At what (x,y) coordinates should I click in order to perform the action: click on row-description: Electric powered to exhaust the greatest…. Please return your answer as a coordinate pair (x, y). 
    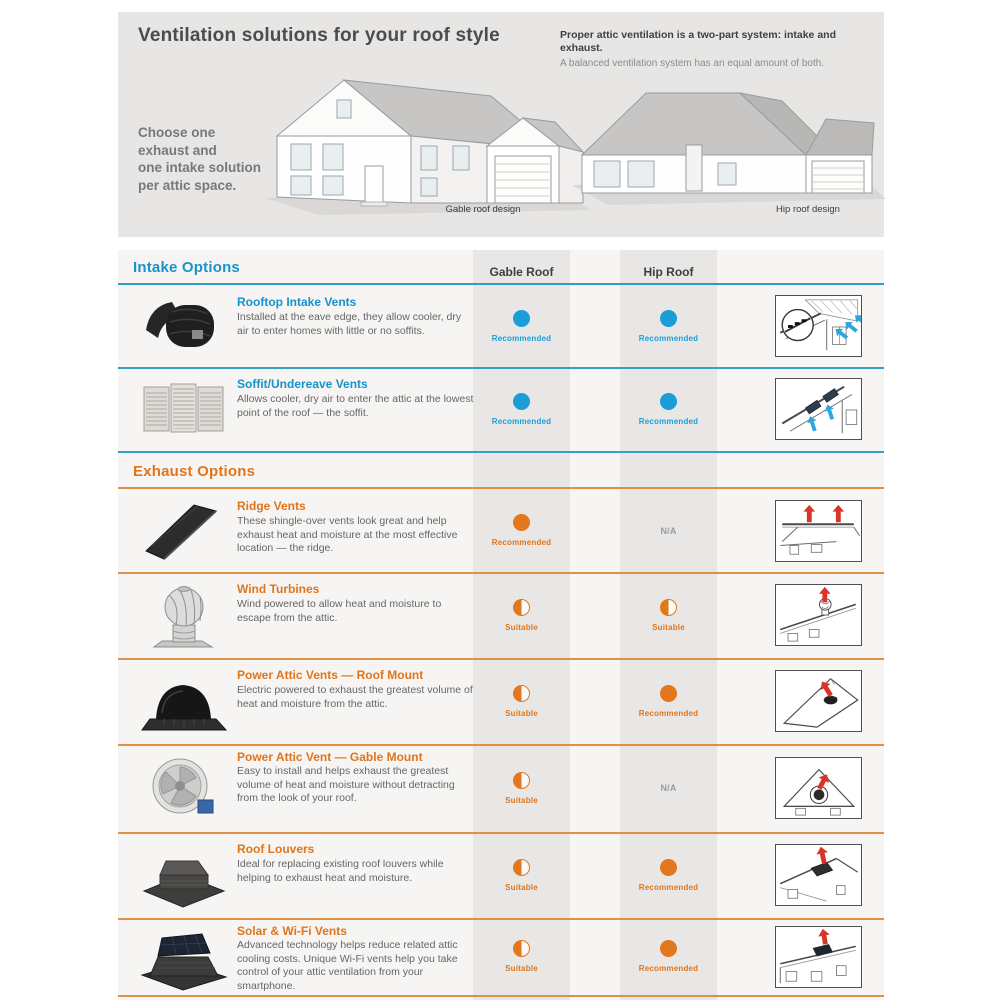
    Looking at the image, I should click on (355, 697).